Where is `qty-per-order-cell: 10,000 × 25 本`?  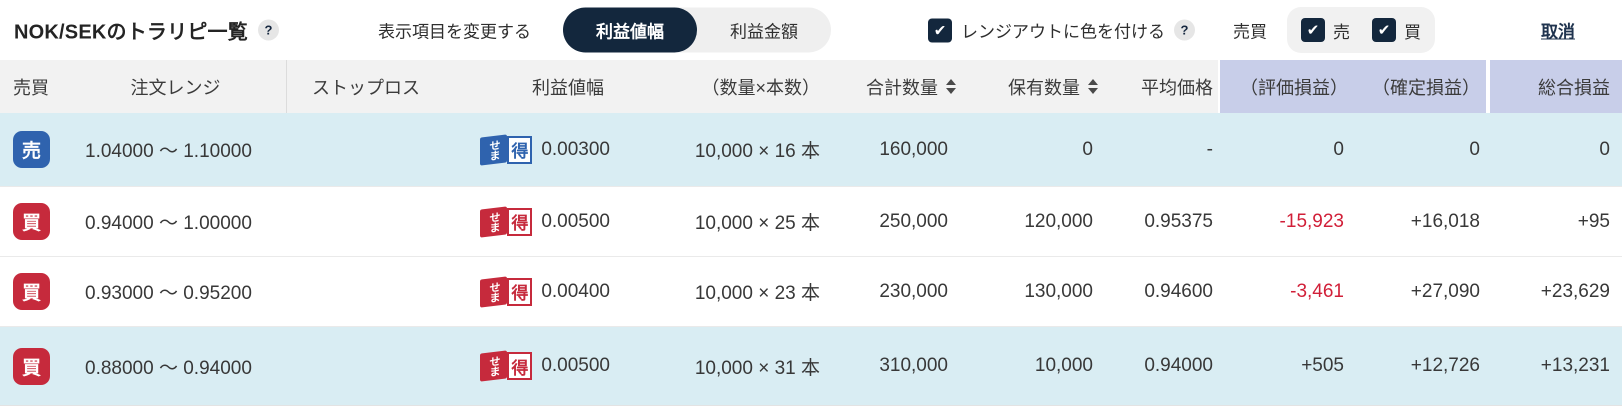
qty-per-order-cell: 10,000 × 25 本 is located at coordinates (757, 223).